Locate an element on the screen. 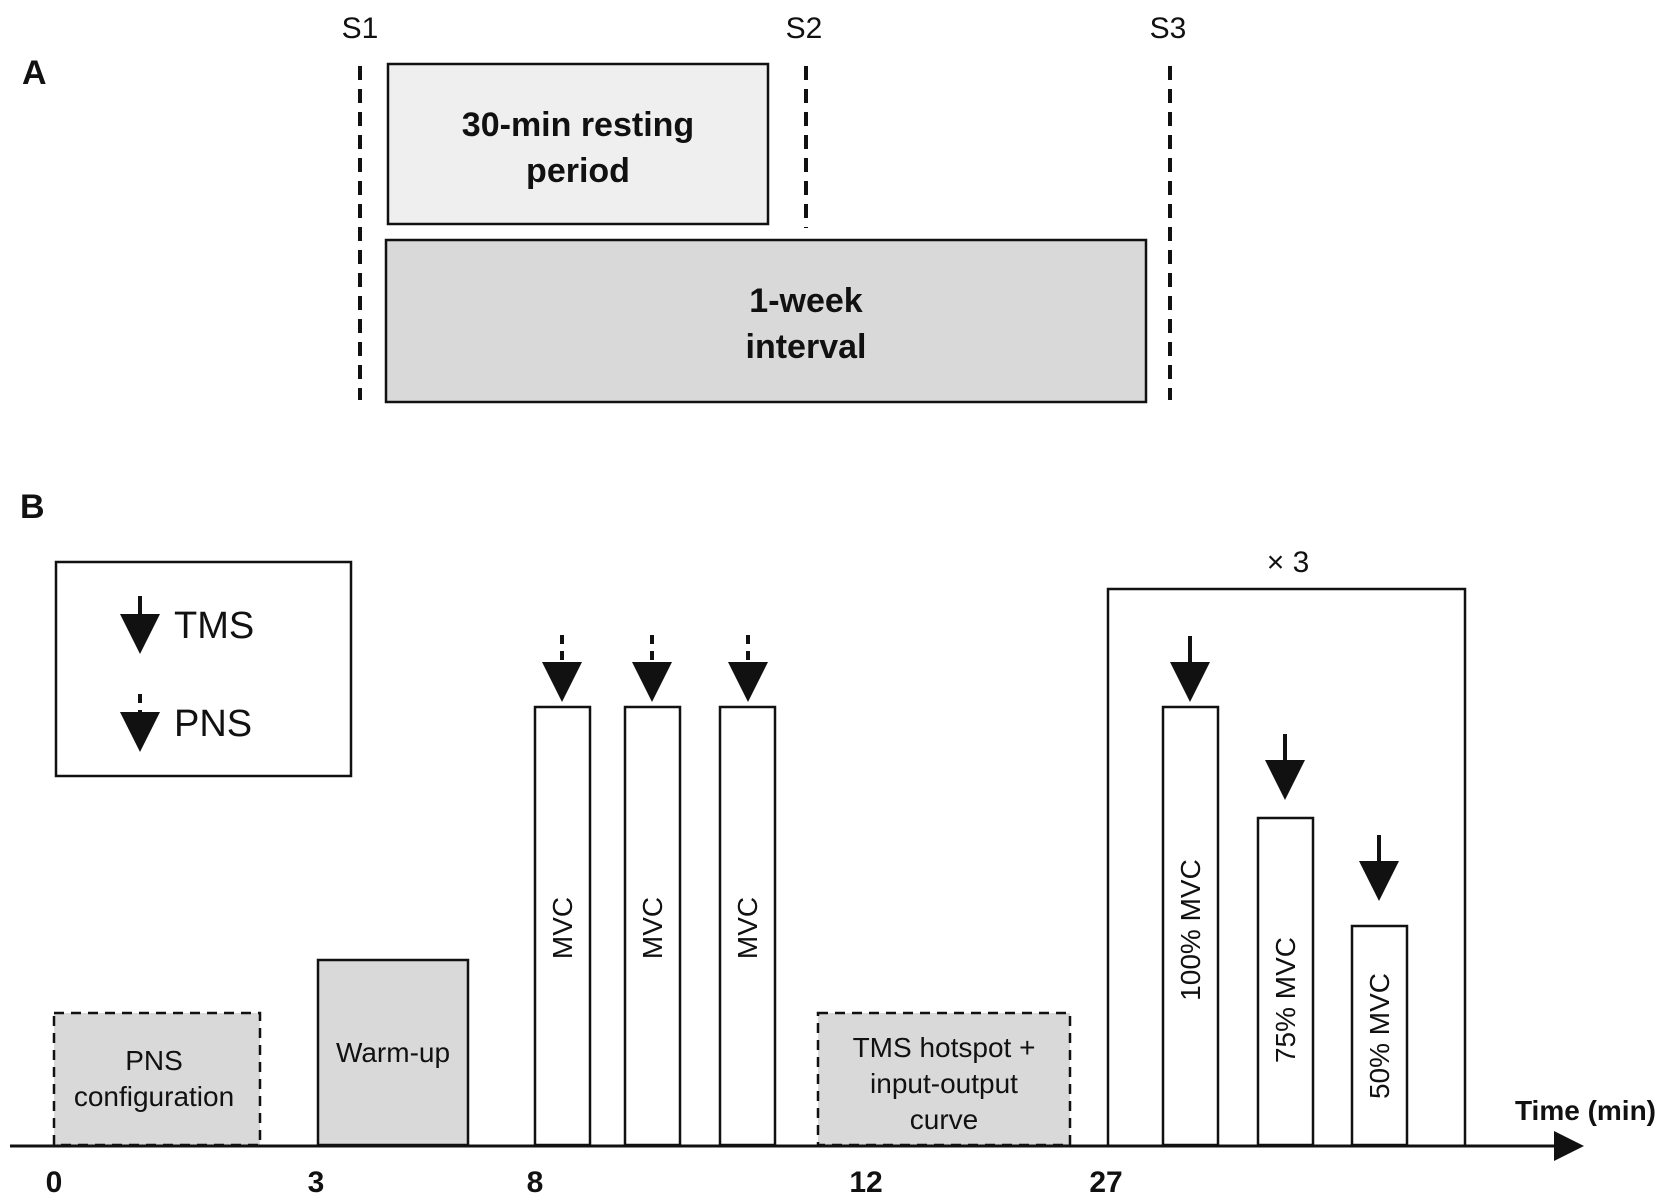  graded-bar-50-label: 50% MVC is located at coordinates (1379, 1036).